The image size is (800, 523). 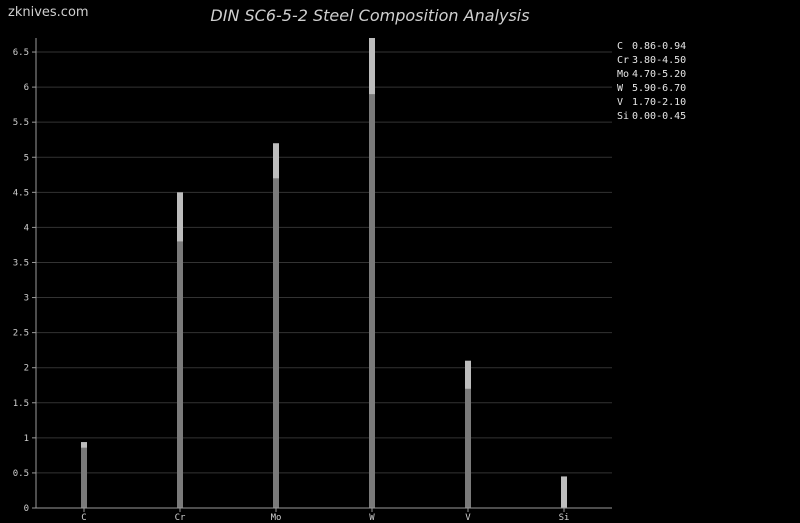 I want to click on bar-min-cr, so click(x=180, y=374).